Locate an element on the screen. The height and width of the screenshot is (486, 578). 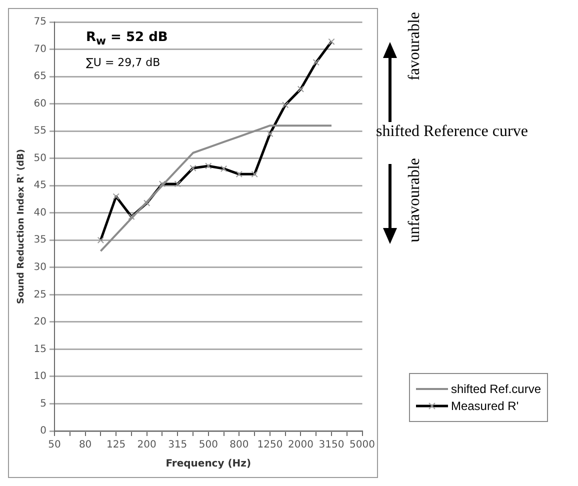
y-tick-label: 0 is located at coordinates (43, 431).